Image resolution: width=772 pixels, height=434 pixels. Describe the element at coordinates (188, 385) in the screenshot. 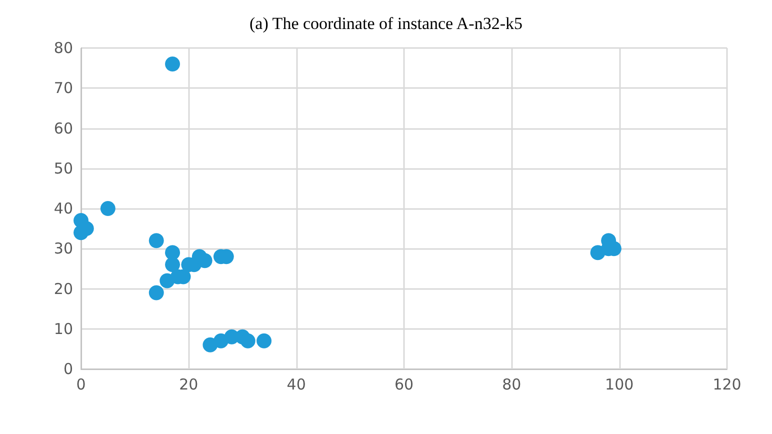

I see `x-tick-label: 20` at that location.